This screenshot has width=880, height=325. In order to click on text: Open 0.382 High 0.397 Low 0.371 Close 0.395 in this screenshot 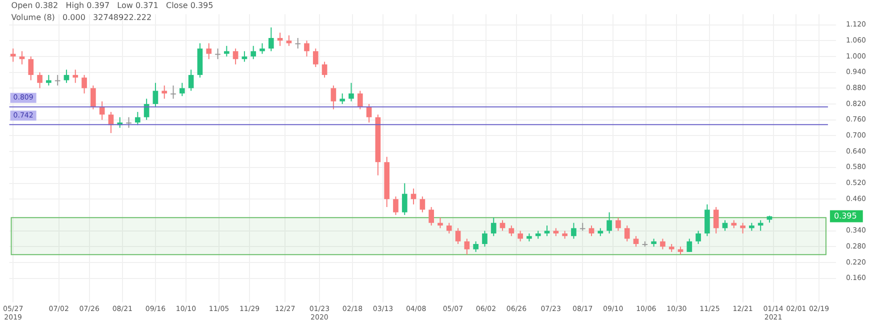, I will do `click(112, 5)`.